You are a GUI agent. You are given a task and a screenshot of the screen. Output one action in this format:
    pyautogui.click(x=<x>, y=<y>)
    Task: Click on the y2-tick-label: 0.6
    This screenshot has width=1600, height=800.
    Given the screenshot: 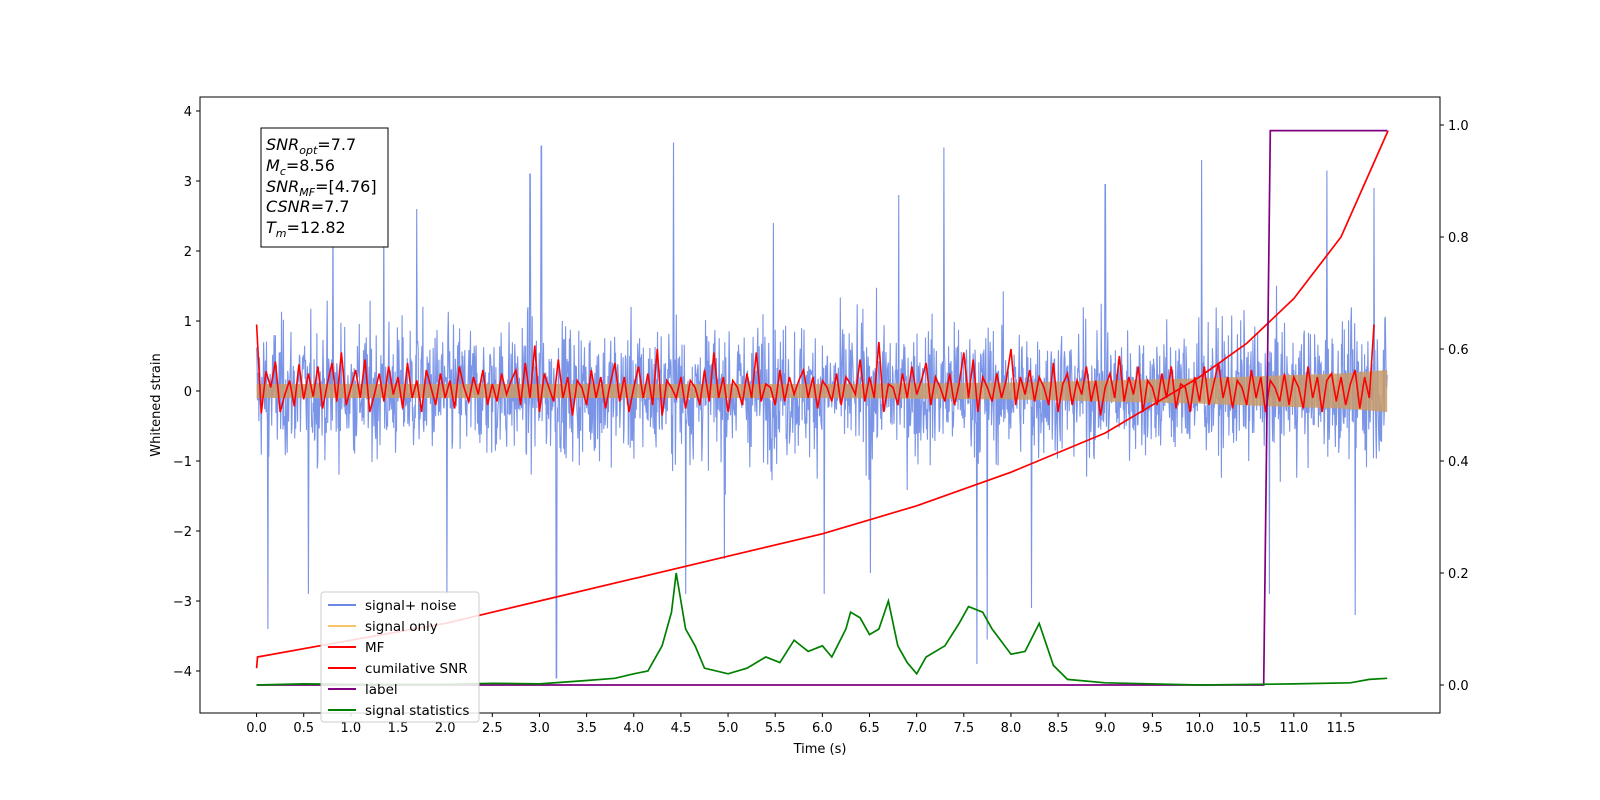 What is the action you would take?
    pyautogui.click(x=1458, y=350)
    